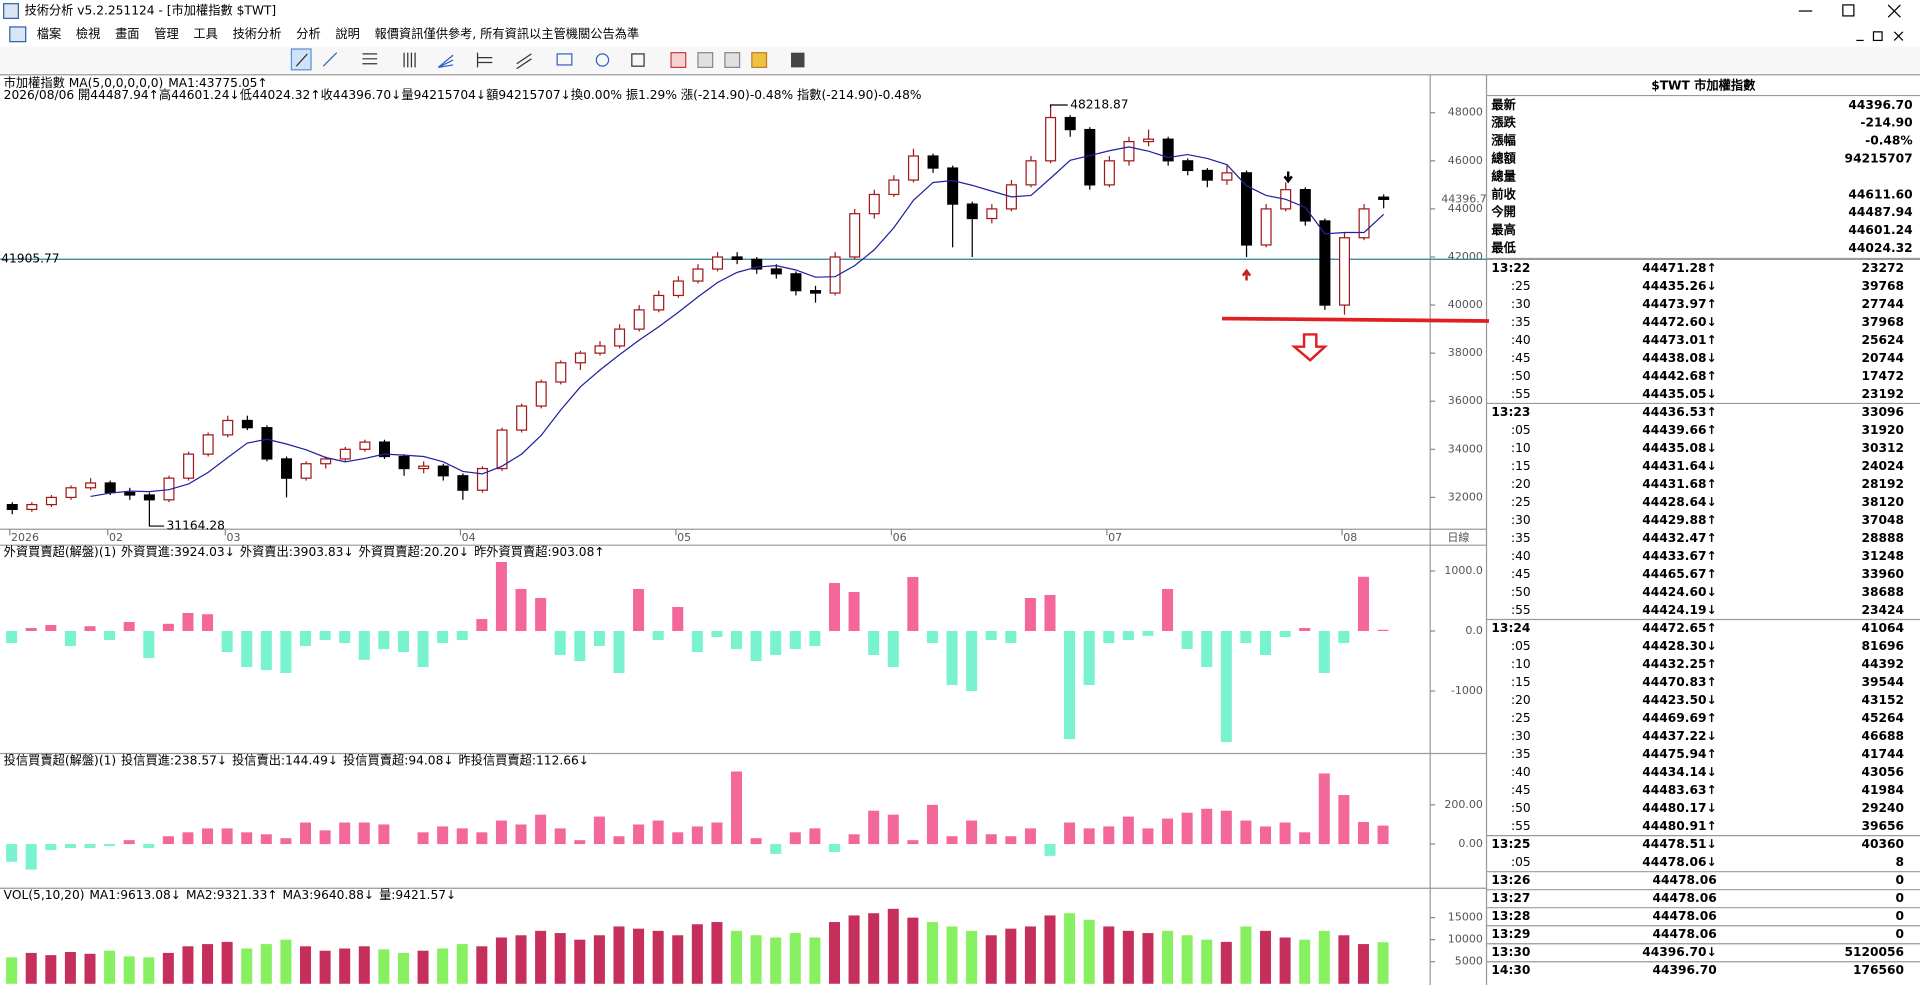  Describe the element at coordinates (1465, 304) in the screenshot. I see `y-tick-label: 40000` at that location.